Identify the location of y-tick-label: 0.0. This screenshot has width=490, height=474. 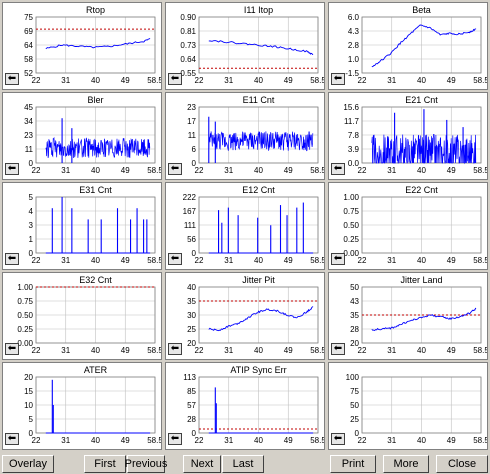
(354, 163).